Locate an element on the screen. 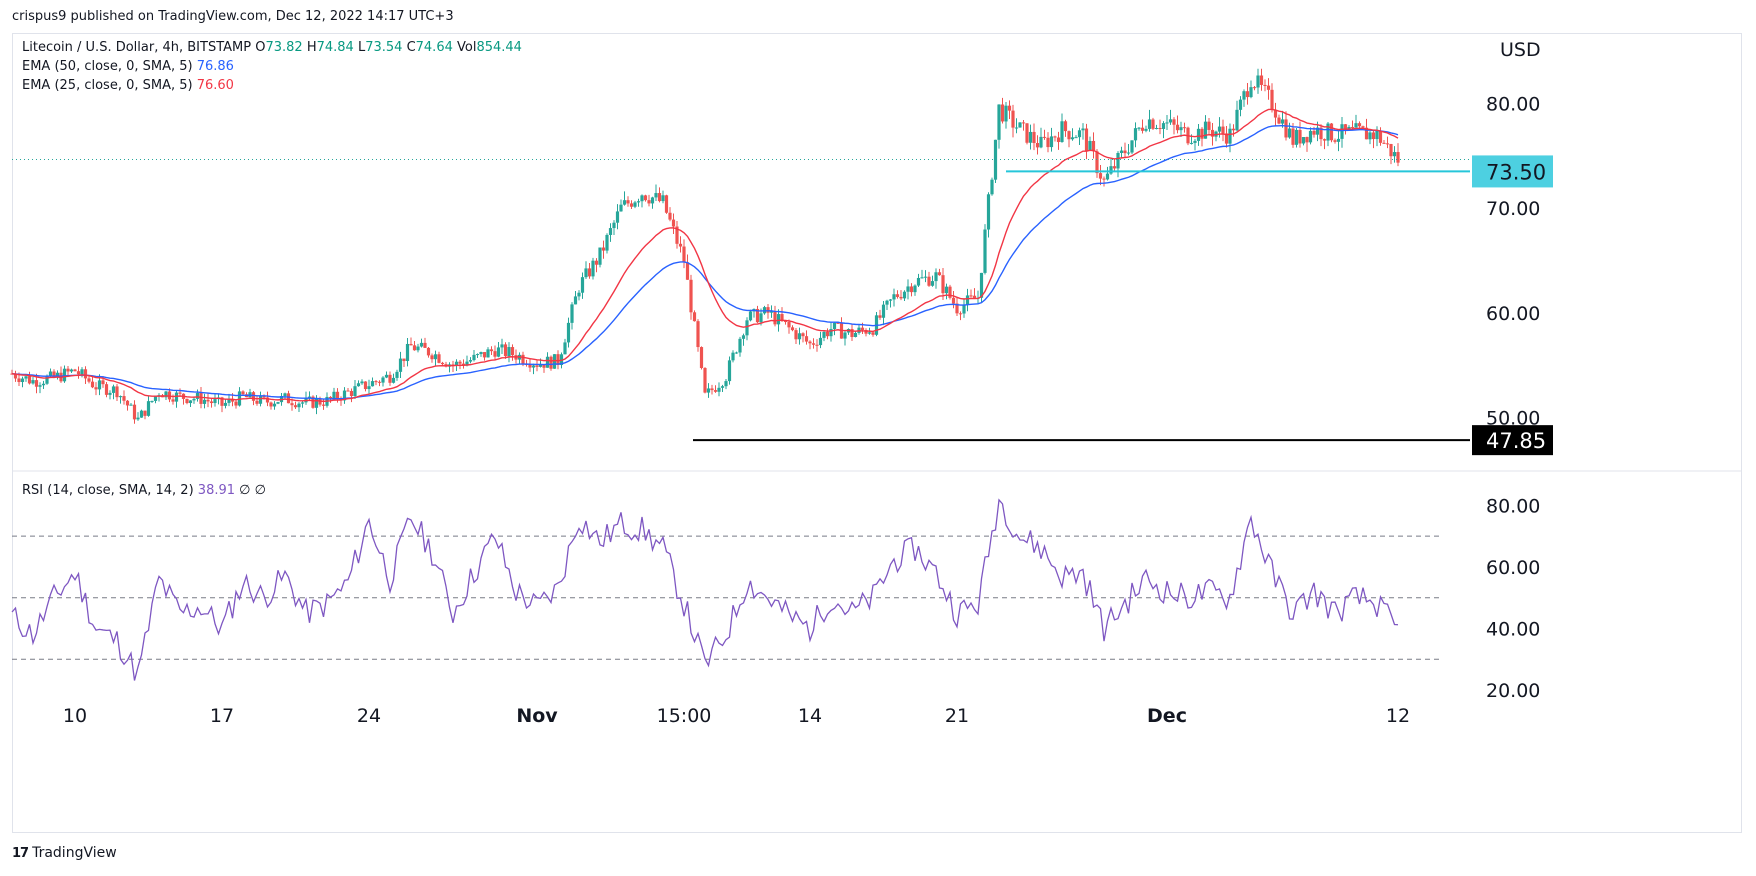 This screenshot has width=1756, height=876. rsi-legend: RSI (14, close, SMA, 14, 2) 38.91 ∅ ∅ is located at coordinates (144, 490).